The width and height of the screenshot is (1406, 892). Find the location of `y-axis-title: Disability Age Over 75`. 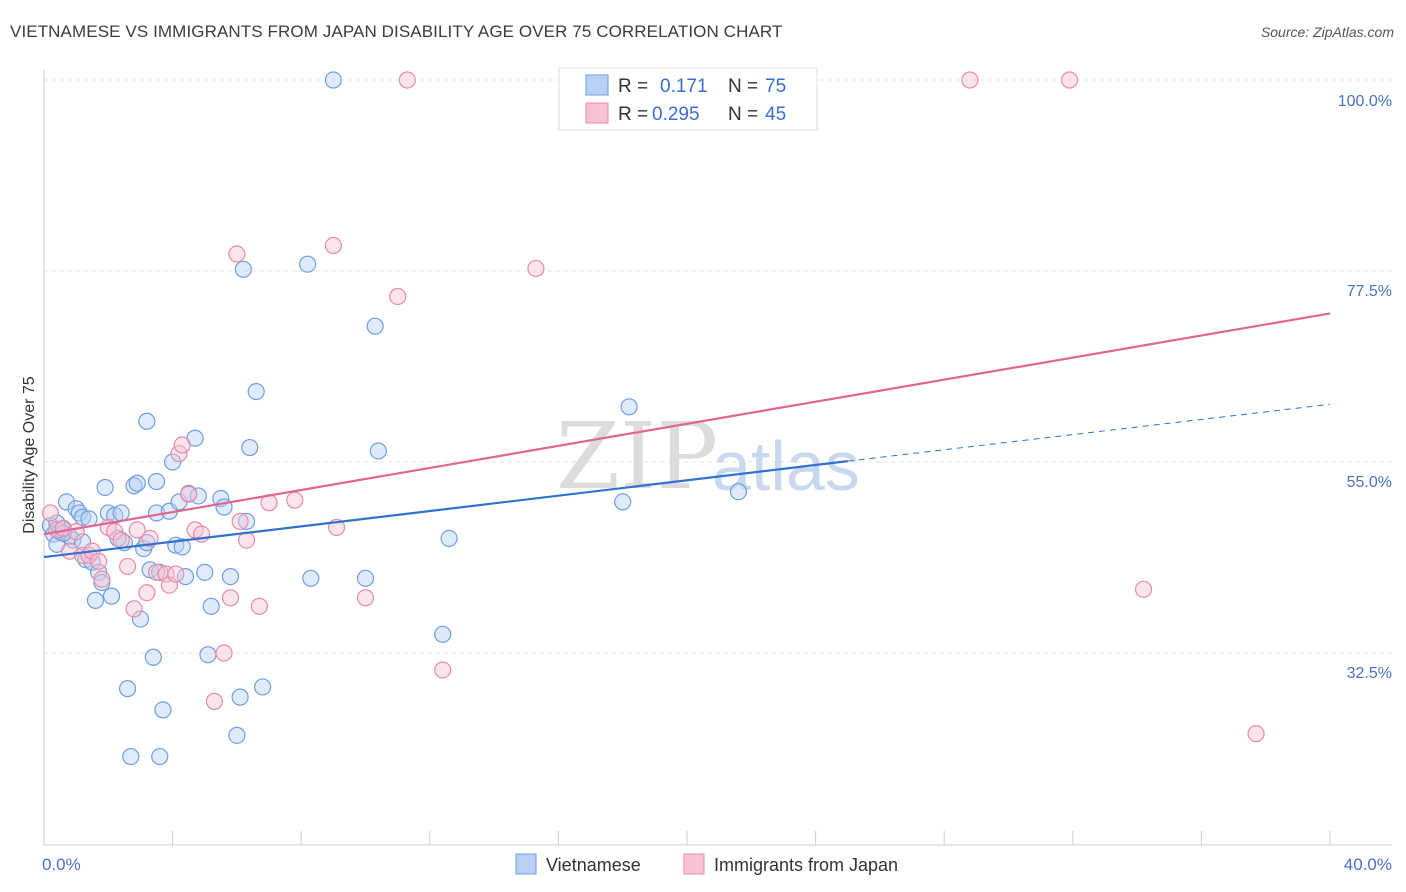

y-axis-title: Disability Age Over 75 is located at coordinates (29, 455).